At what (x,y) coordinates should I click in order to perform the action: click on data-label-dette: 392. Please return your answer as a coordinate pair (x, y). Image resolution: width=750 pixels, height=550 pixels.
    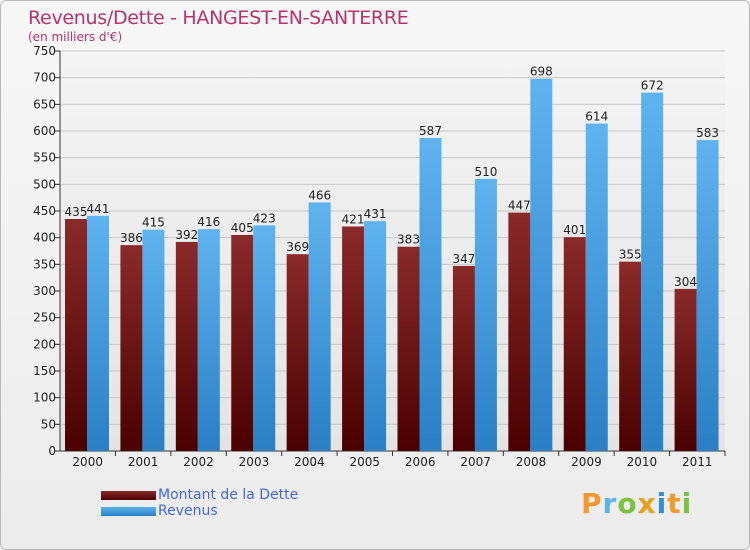
    Looking at the image, I should click on (186, 235).